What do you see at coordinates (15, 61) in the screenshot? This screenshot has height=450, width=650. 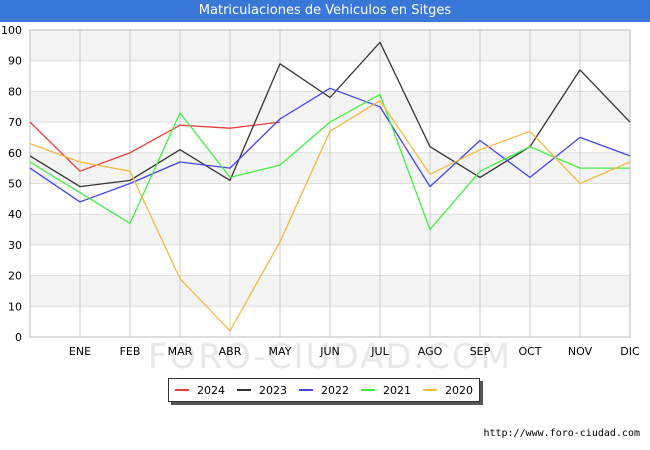 I see `y-tick-label: 90` at bounding box center [15, 61].